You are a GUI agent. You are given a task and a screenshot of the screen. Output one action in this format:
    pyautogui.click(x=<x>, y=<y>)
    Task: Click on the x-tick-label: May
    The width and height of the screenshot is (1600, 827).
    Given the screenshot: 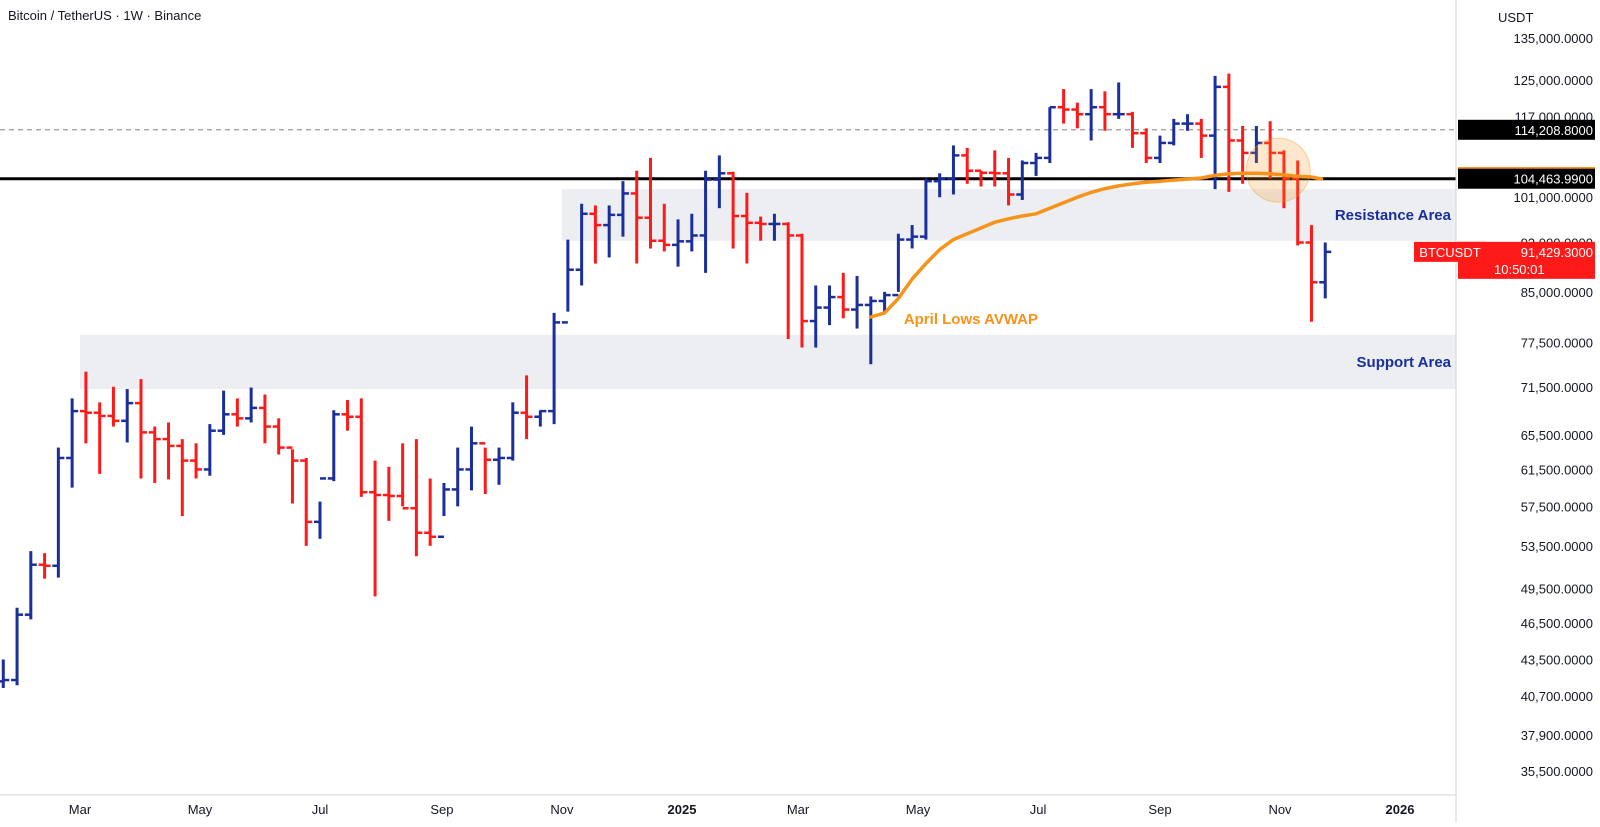 What is the action you would take?
    pyautogui.click(x=200, y=809)
    